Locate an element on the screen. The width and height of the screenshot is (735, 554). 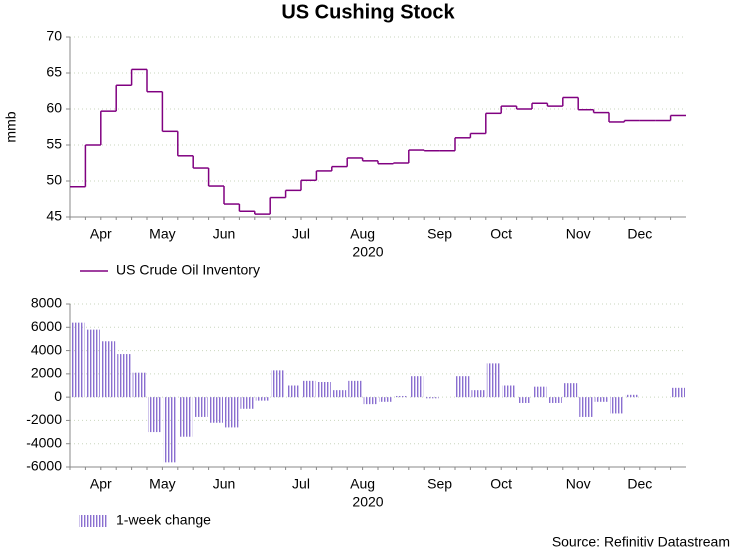
legend-label: US Crude Oil Inventory is located at coordinates (188, 270).